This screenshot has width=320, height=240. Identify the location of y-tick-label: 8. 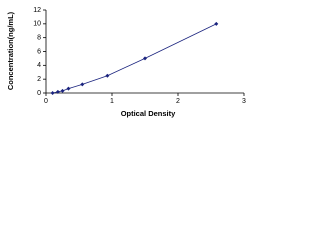
(39, 38).